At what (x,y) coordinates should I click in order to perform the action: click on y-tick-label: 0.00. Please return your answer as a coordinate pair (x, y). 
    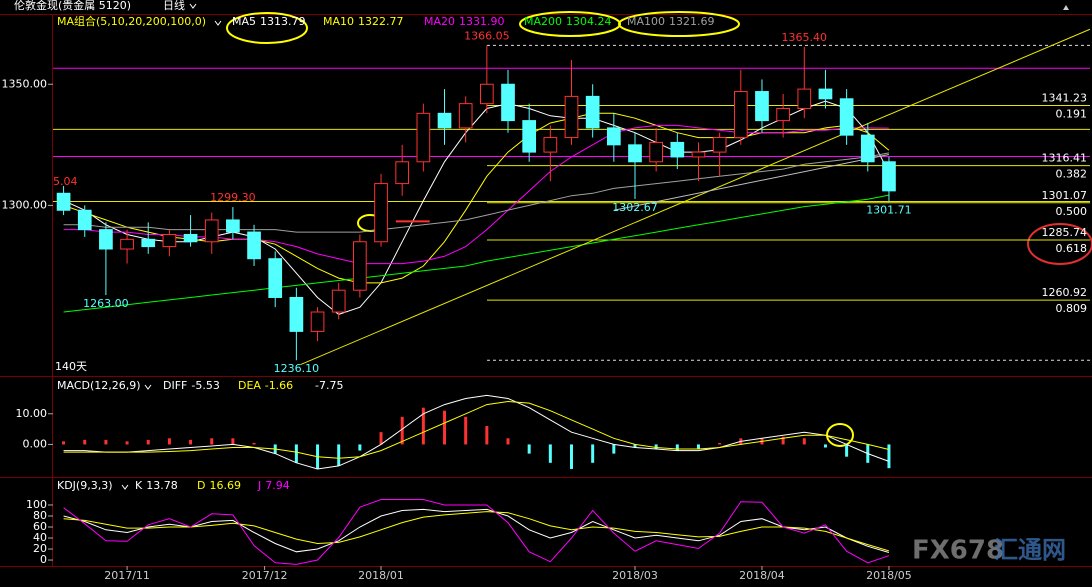
    Looking at the image, I should click on (35, 443).